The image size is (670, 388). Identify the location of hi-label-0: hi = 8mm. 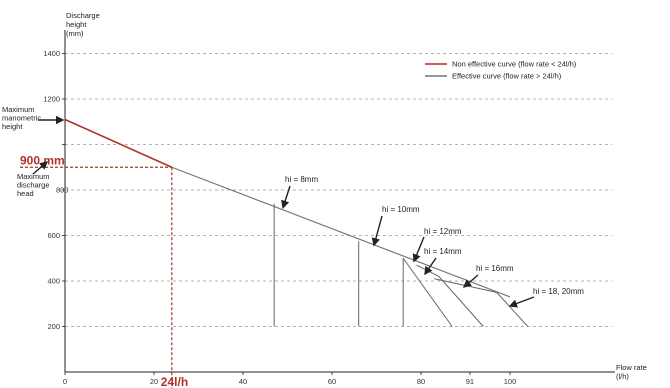
(301, 179).